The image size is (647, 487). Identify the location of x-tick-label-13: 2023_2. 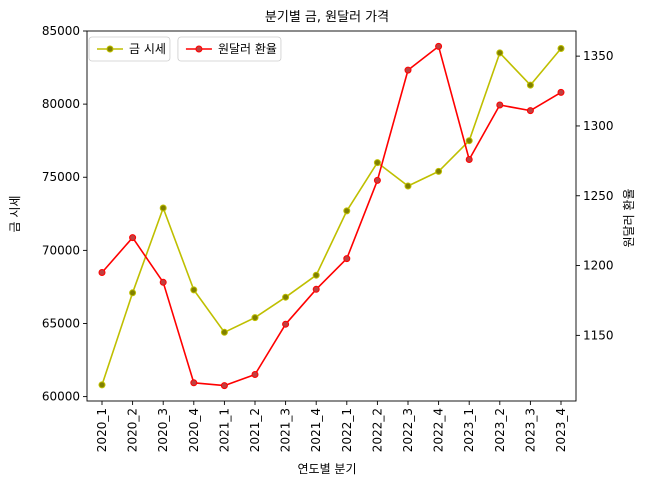
(500, 430).